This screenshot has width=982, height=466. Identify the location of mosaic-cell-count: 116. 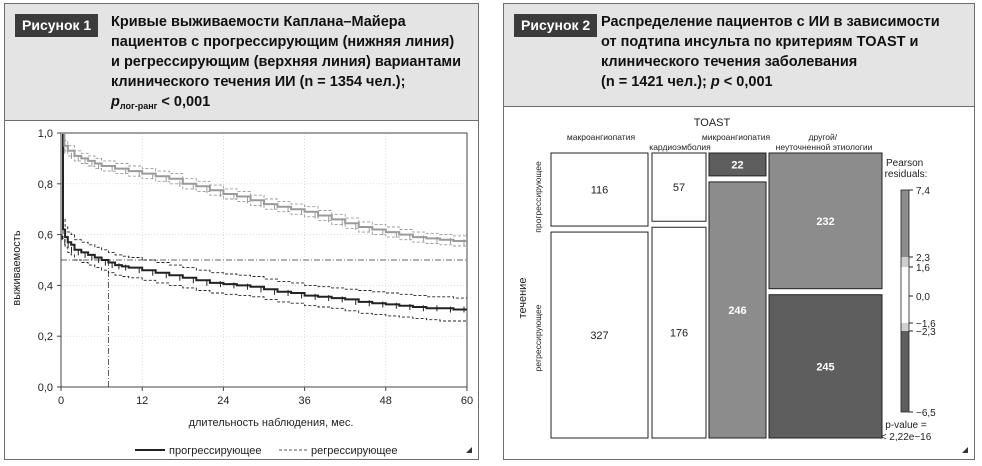
(600, 191).